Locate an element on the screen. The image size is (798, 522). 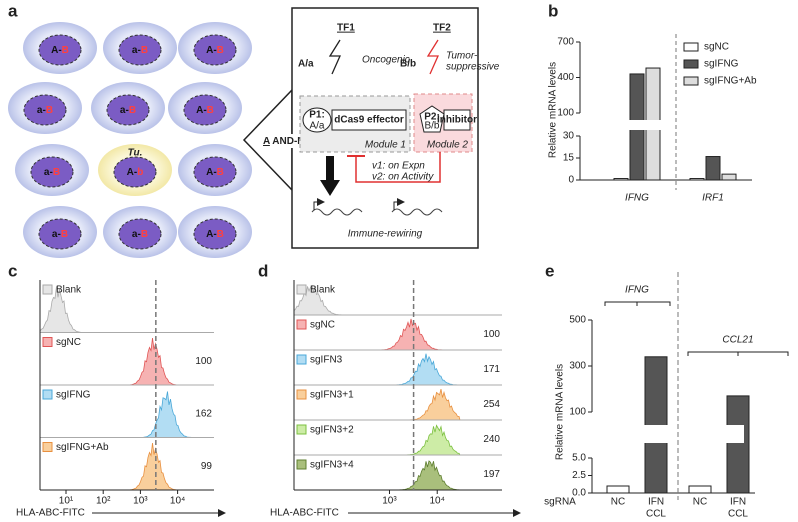
promoter is located at coordinates (432, 119).